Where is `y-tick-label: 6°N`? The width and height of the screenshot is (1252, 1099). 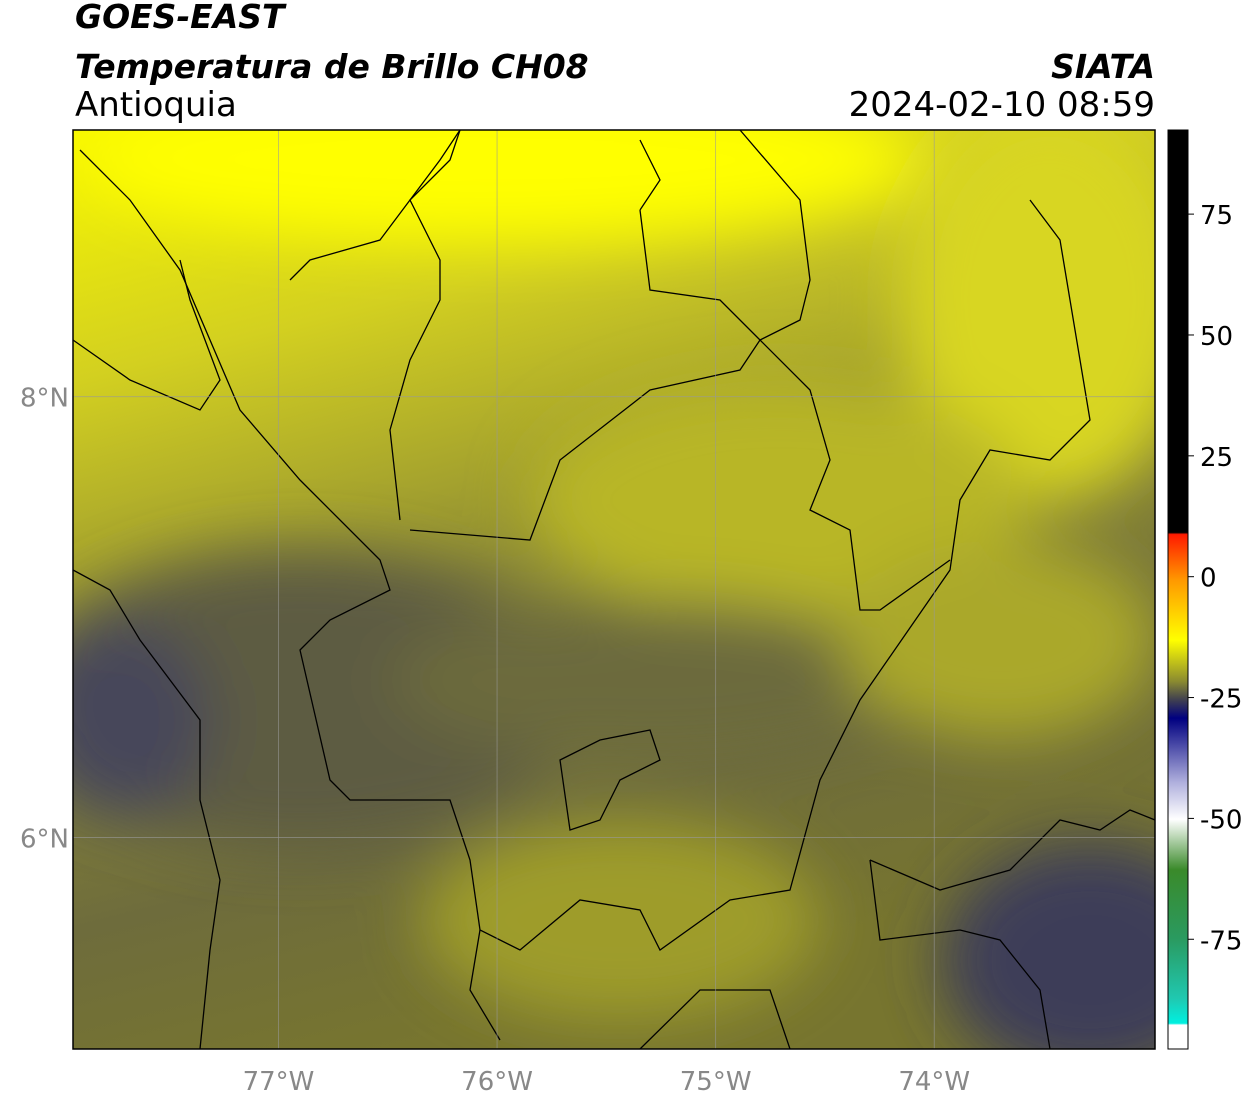
y-tick-label: 6°N is located at coordinates (44, 839).